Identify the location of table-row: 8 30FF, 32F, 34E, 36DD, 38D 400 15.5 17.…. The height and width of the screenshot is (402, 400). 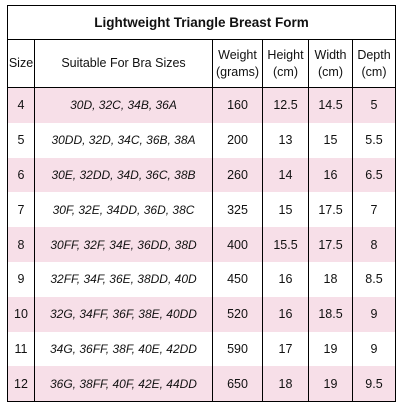
(201, 244).